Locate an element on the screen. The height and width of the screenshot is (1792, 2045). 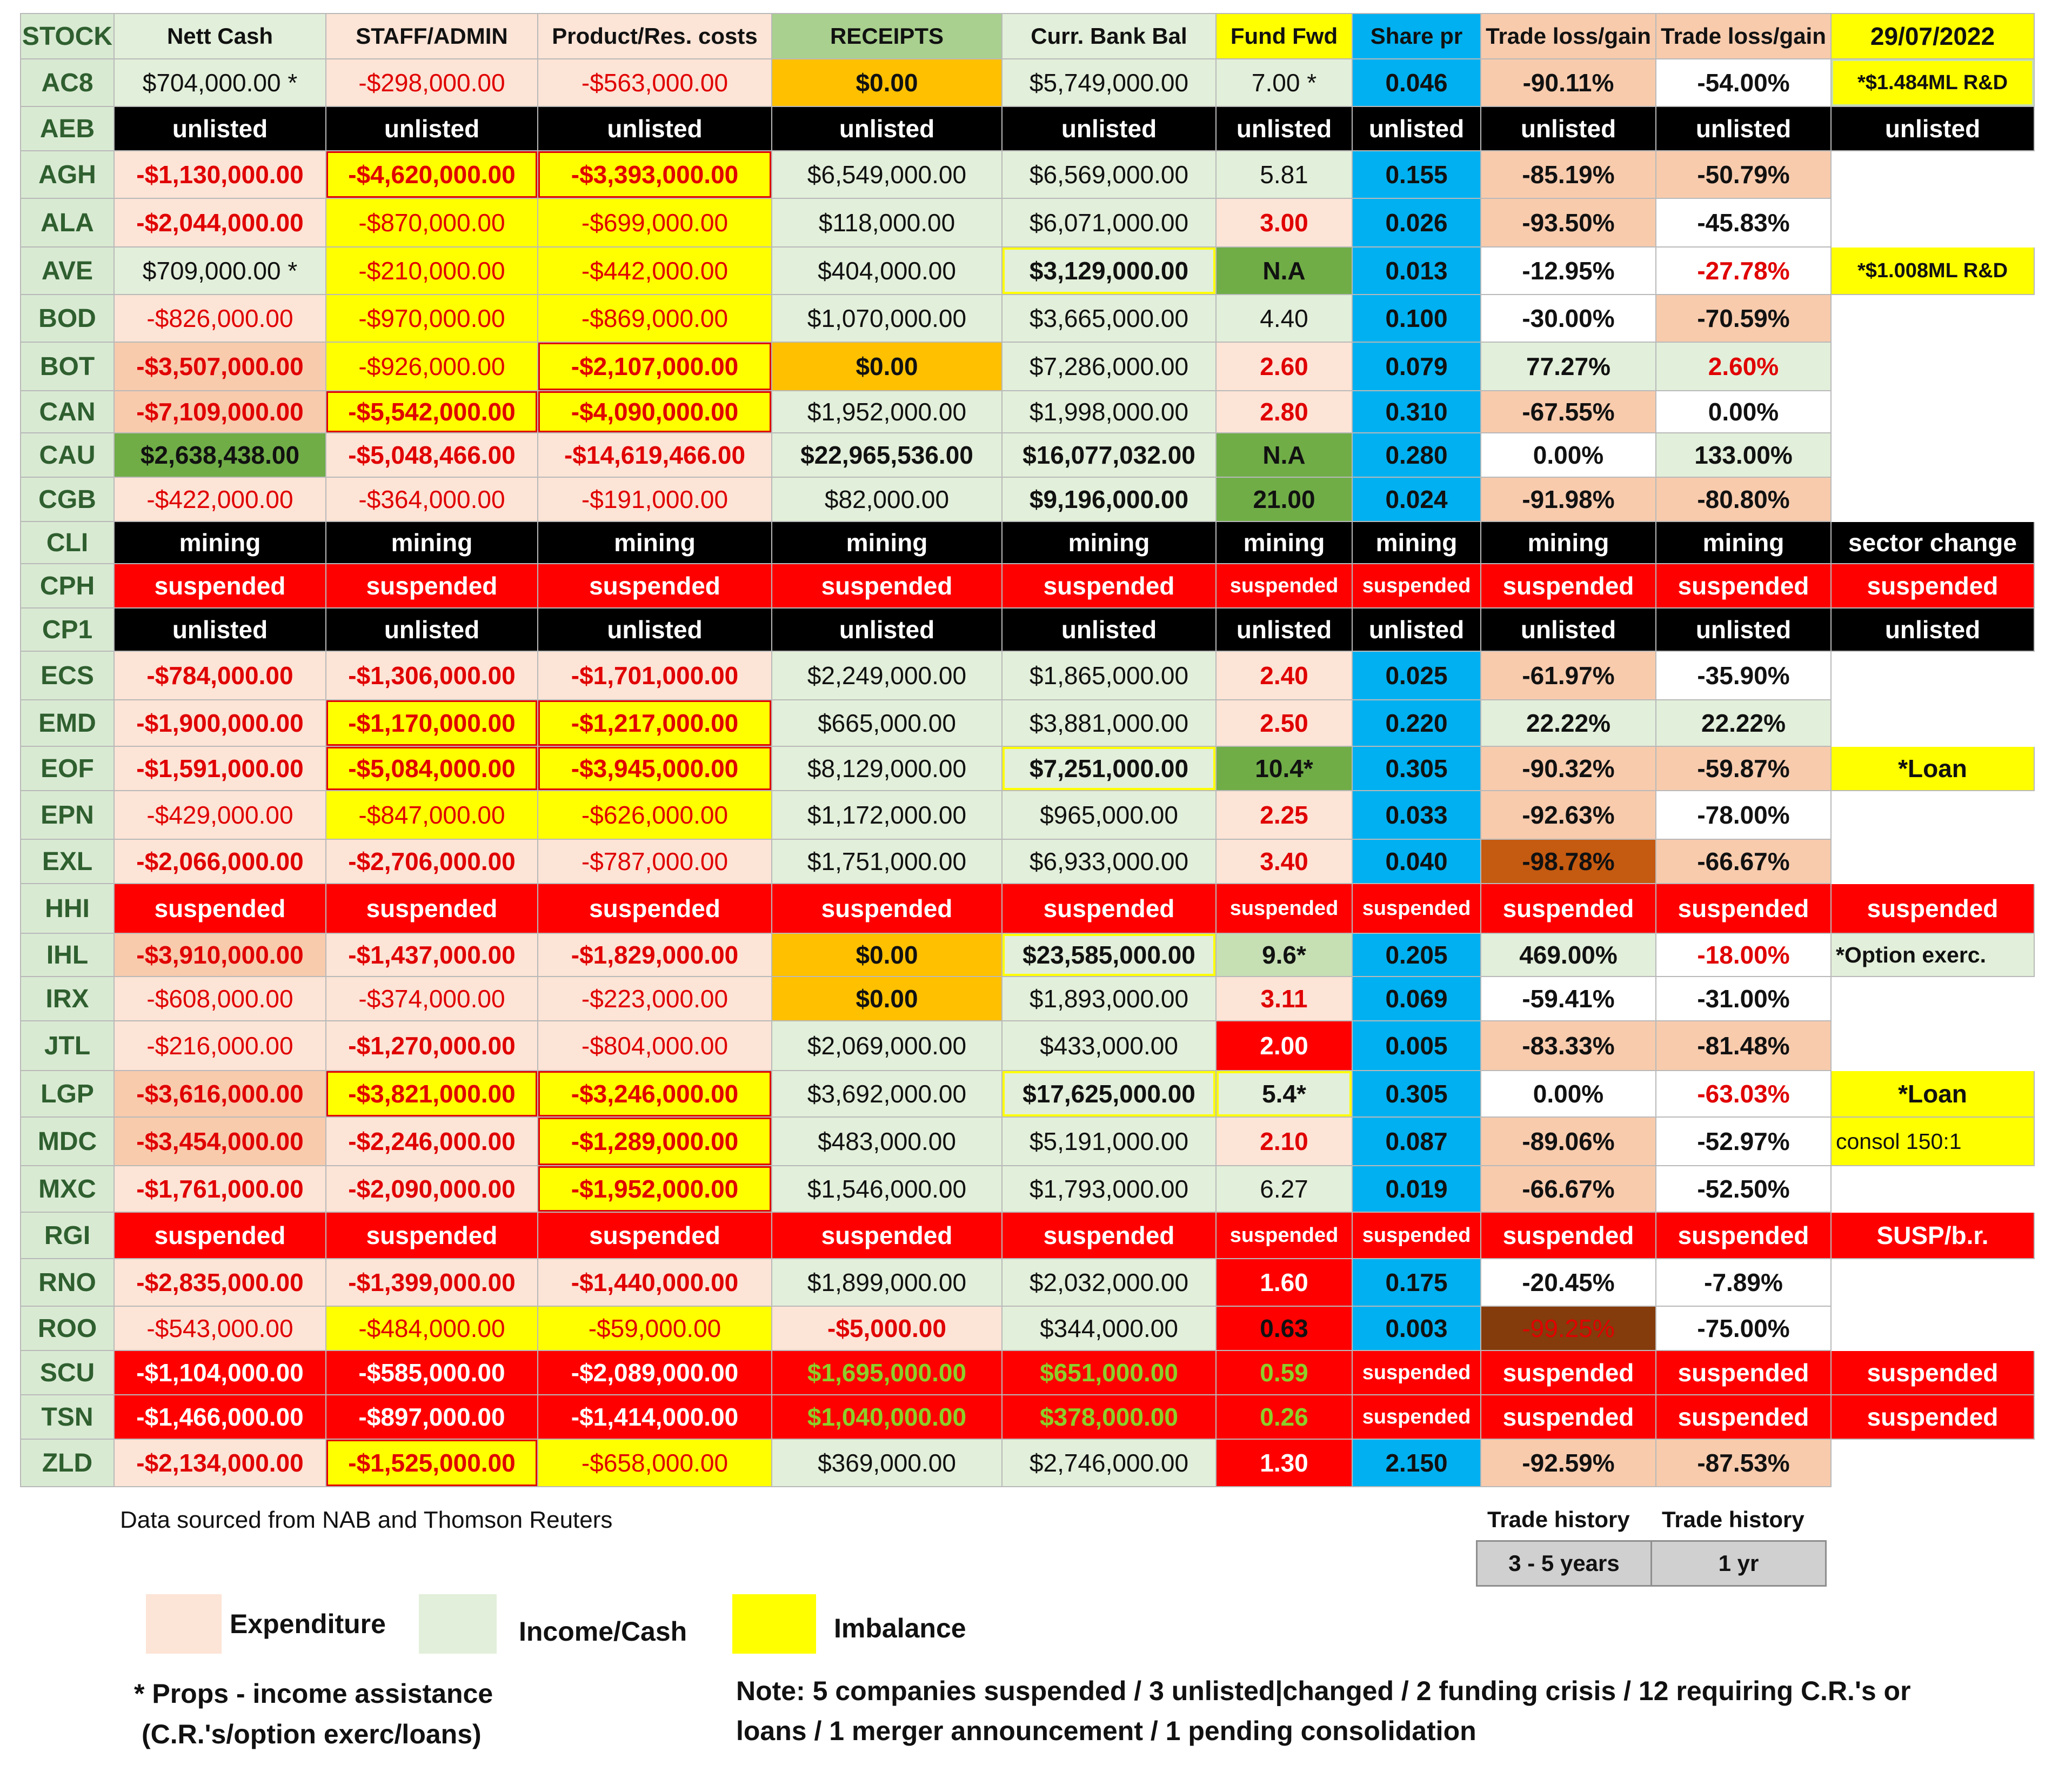
cell-product-res-costs: -$1,289,000.00 is located at coordinates (655, 1141).